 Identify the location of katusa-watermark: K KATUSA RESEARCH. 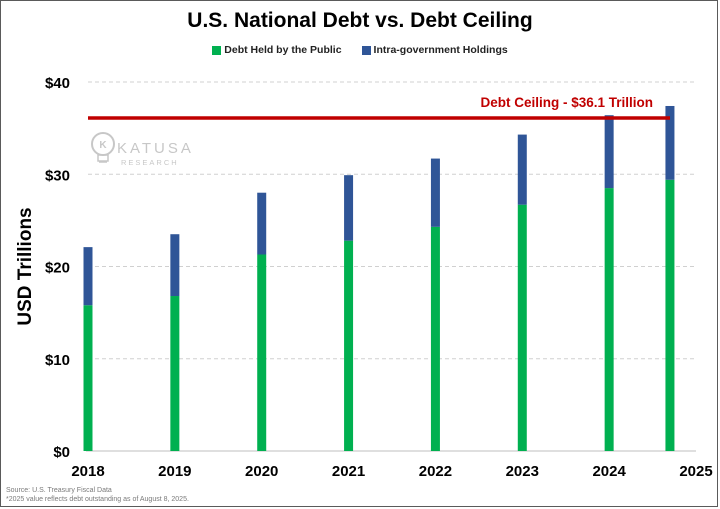
(142, 149).